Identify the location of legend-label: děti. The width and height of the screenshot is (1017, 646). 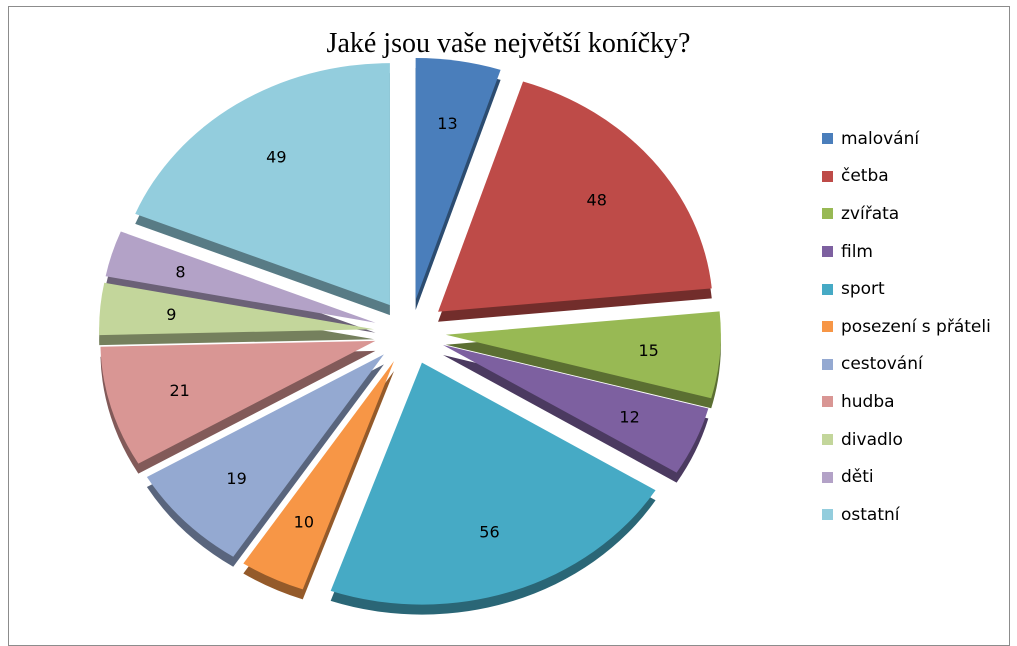
(857, 477).